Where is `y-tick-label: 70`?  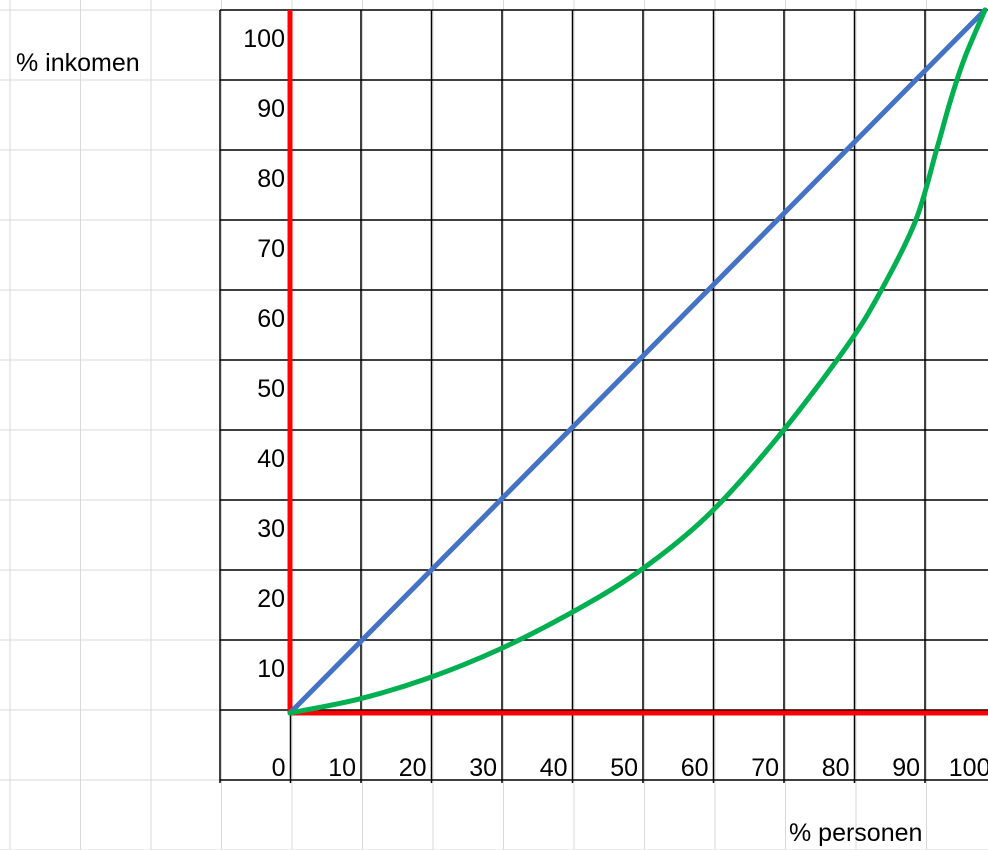
y-tick-label: 70 is located at coordinates (271, 249).